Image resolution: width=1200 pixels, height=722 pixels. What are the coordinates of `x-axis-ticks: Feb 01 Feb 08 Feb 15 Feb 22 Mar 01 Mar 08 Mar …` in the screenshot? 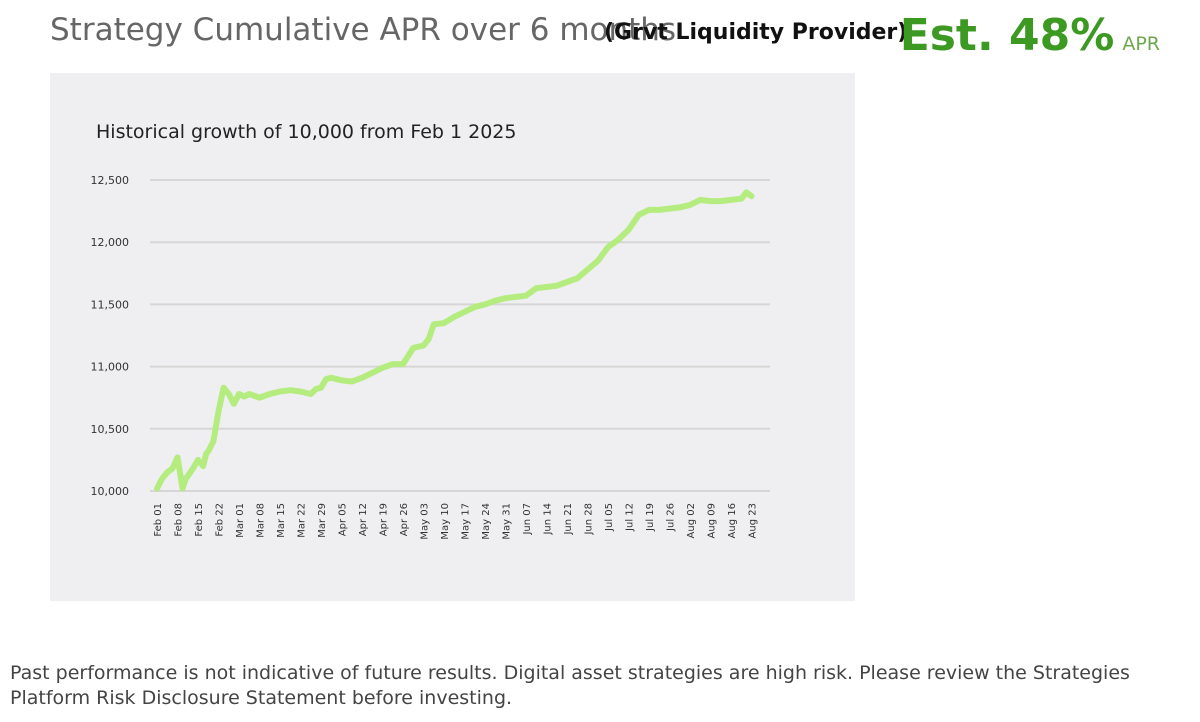 It's located at (456, 521).